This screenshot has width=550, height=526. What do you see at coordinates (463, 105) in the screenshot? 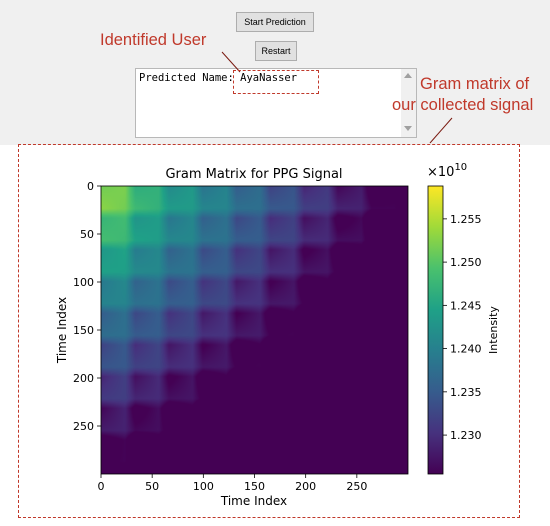
I see `gram-annotation-line2: our collected signal` at bounding box center [463, 105].